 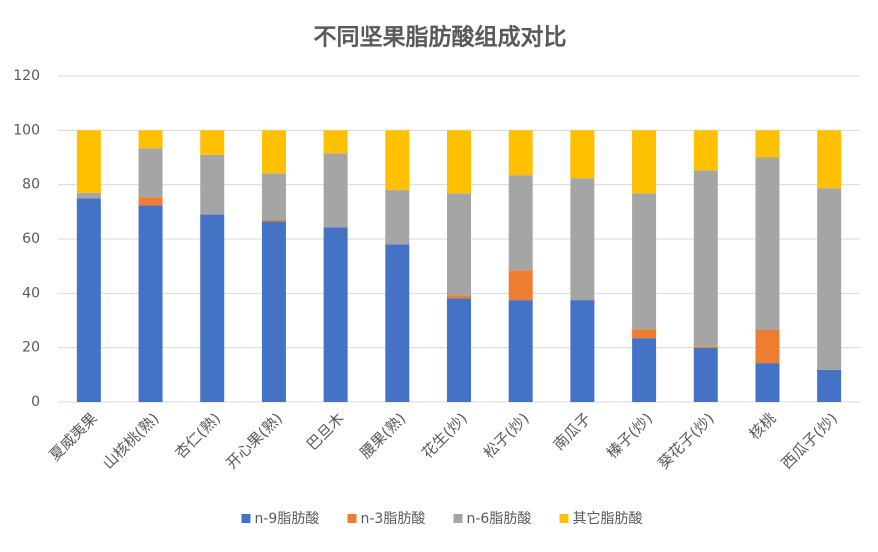 What do you see at coordinates (26, 130) in the screenshot?
I see `y-tick-label: 100` at bounding box center [26, 130].